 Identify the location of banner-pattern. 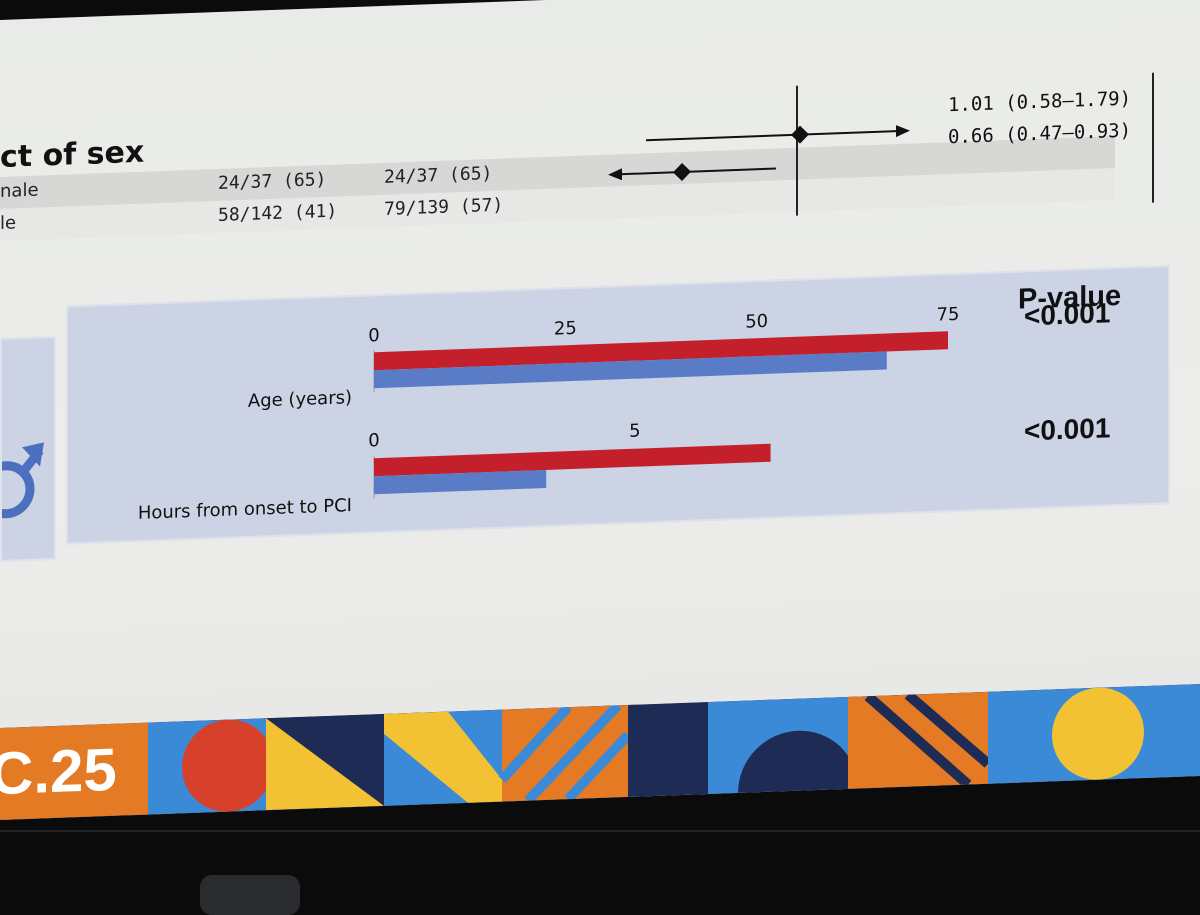
(674, 749).